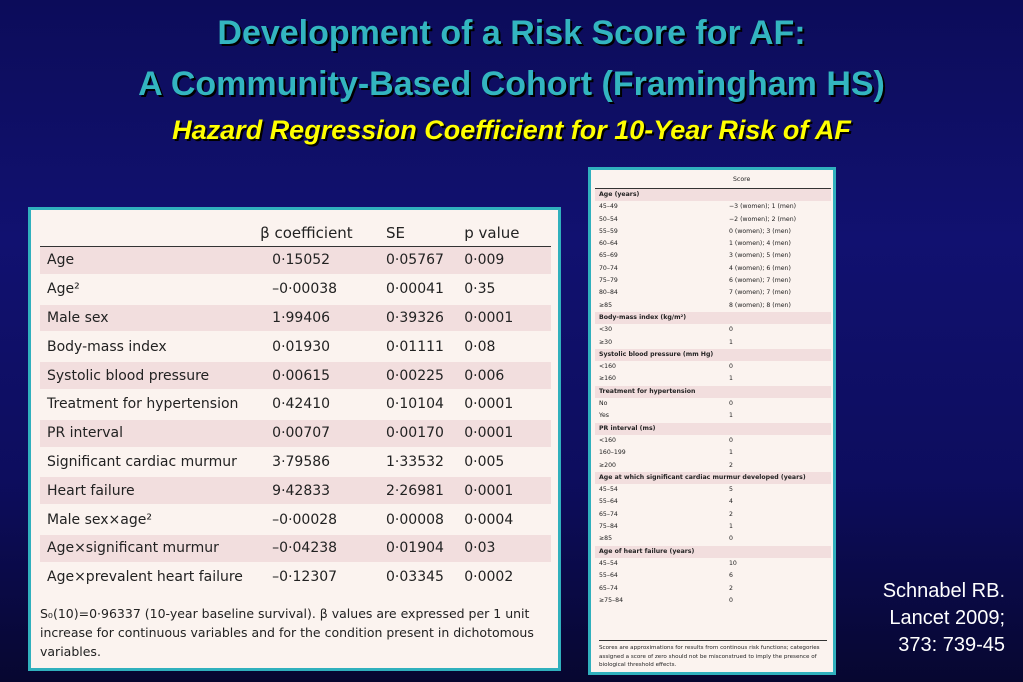 Image resolution: width=1023 pixels, height=682 pixels. Describe the element at coordinates (713, 515) in the screenshot. I see `score-row: 65–74 2` at that location.